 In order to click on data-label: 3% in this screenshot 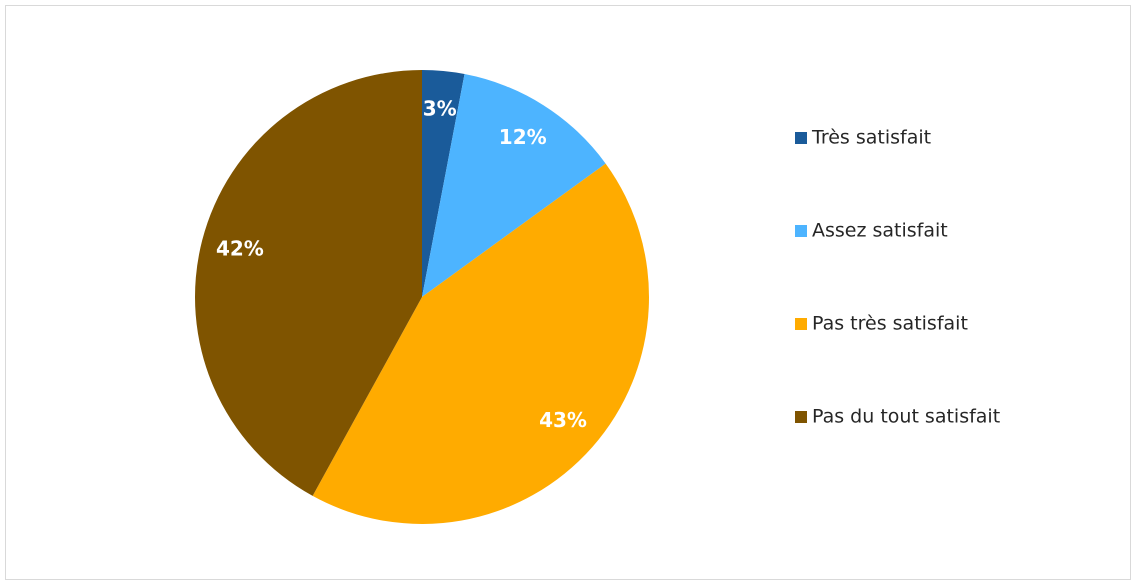, I will do `click(440, 108)`.